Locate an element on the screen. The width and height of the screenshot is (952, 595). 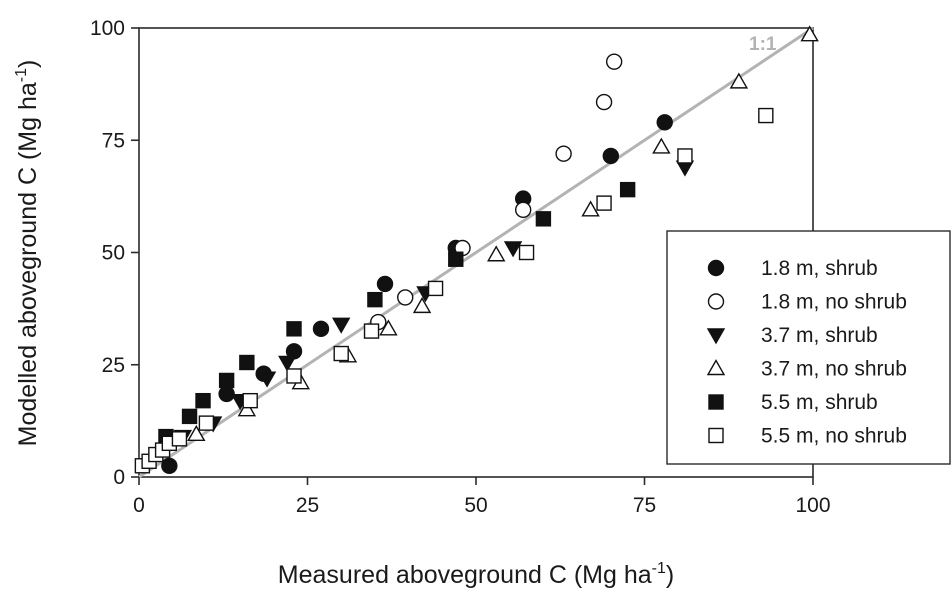
x-tick-label: 0 is located at coordinates (139, 505).